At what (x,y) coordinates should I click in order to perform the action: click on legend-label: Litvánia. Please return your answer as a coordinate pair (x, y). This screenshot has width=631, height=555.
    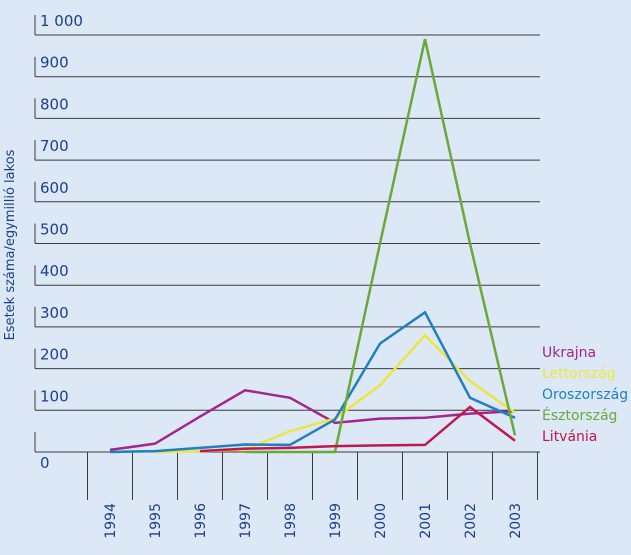
    Looking at the image, I should click on (569, 437).